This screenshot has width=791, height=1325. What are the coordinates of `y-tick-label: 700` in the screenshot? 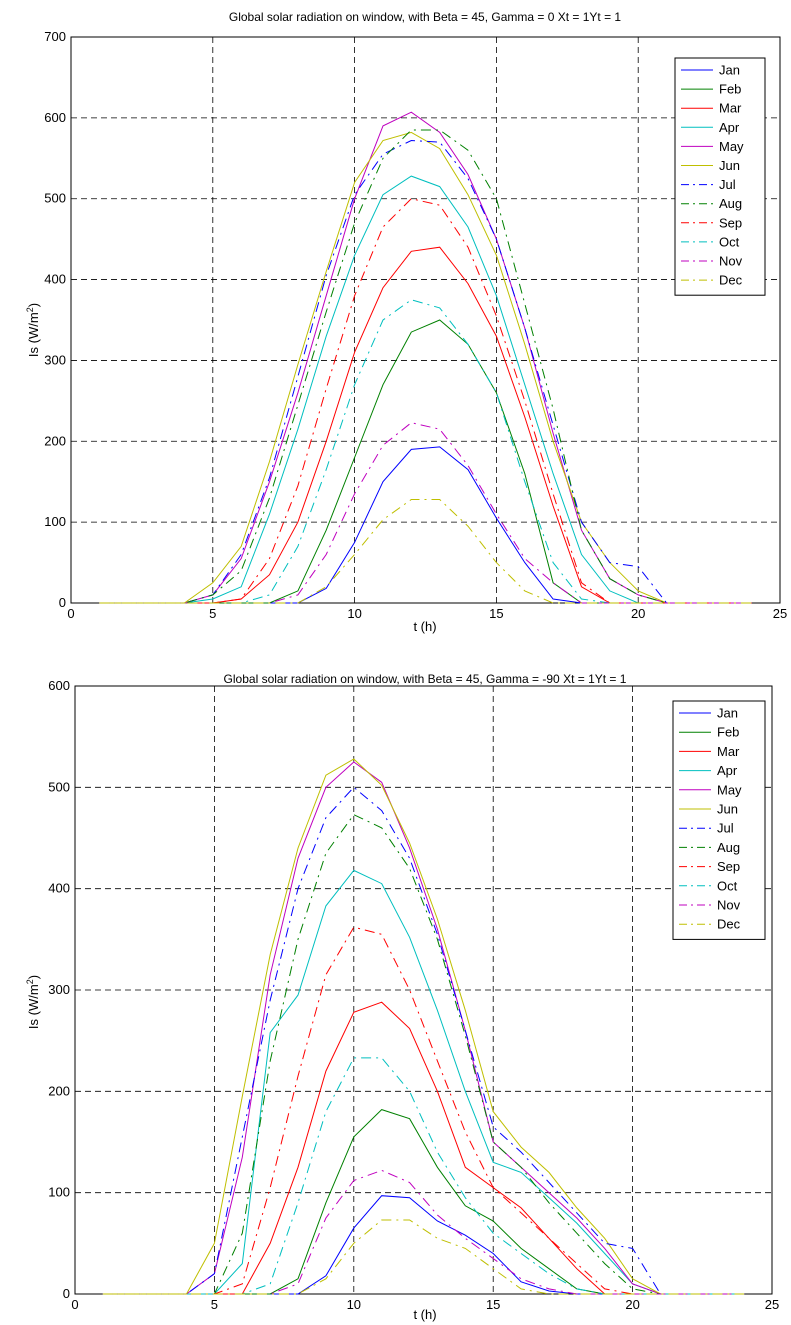 It's located at (55, 36).